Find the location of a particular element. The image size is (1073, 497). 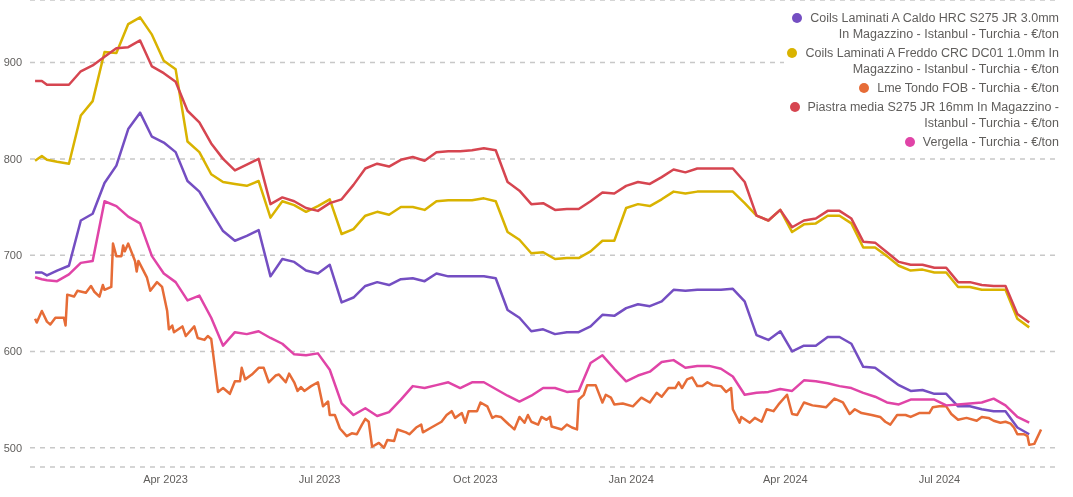

y-tick-label: 500 is located at coordinates (12, 447).